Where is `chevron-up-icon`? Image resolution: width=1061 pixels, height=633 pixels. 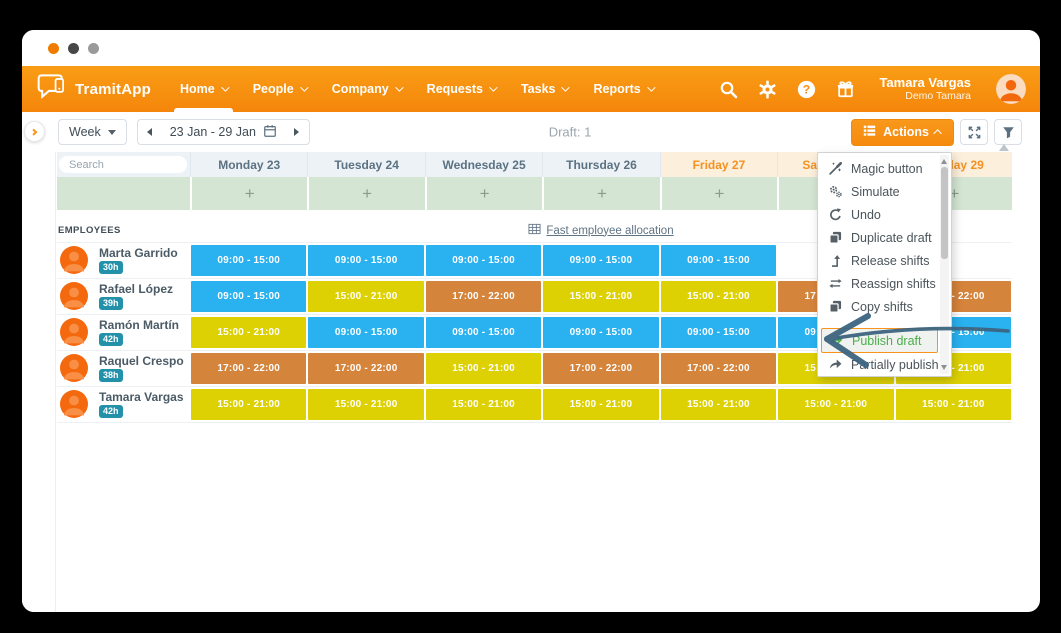
chevron-up-icon is located at coordinates (937, 133).